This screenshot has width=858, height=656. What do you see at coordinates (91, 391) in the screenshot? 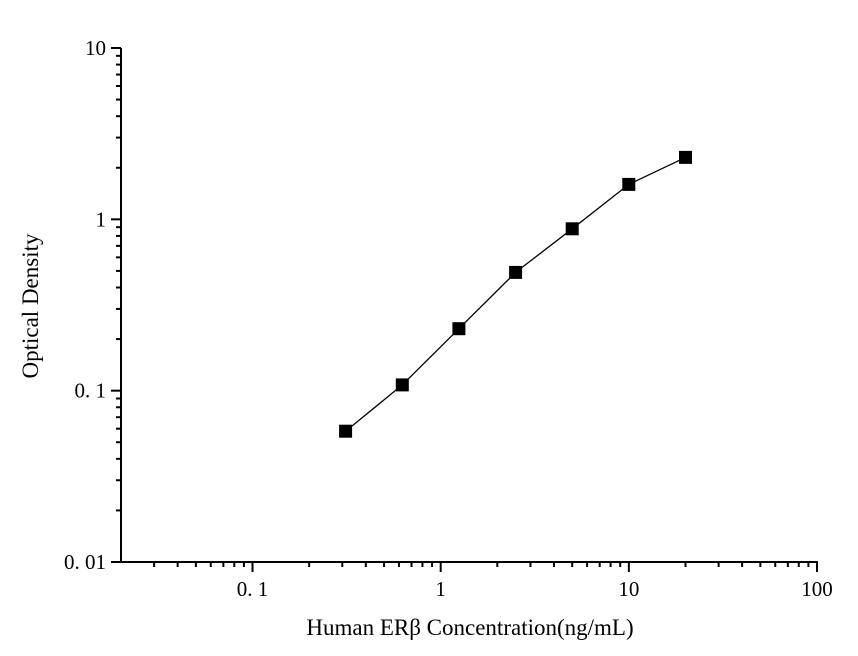
I see `y-tick-label: 0. 1` at bounding box center [91, 391].